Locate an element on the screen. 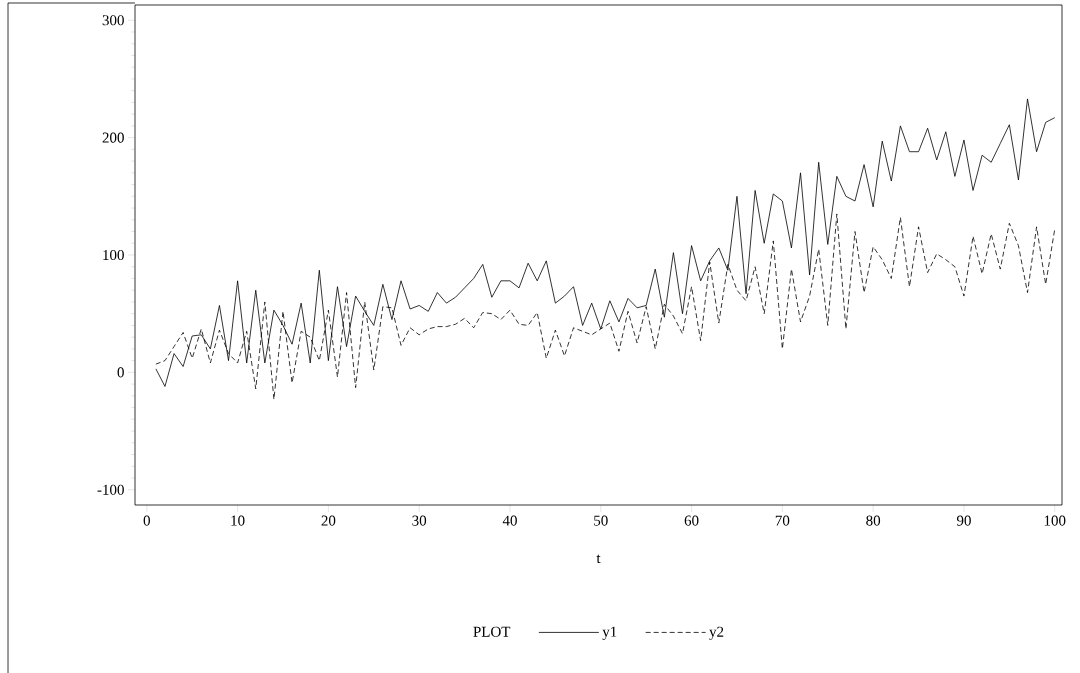 The height and width of the screenshot is (673, 1080). x-tick-label: 40 is located at coordinates (509, 520).